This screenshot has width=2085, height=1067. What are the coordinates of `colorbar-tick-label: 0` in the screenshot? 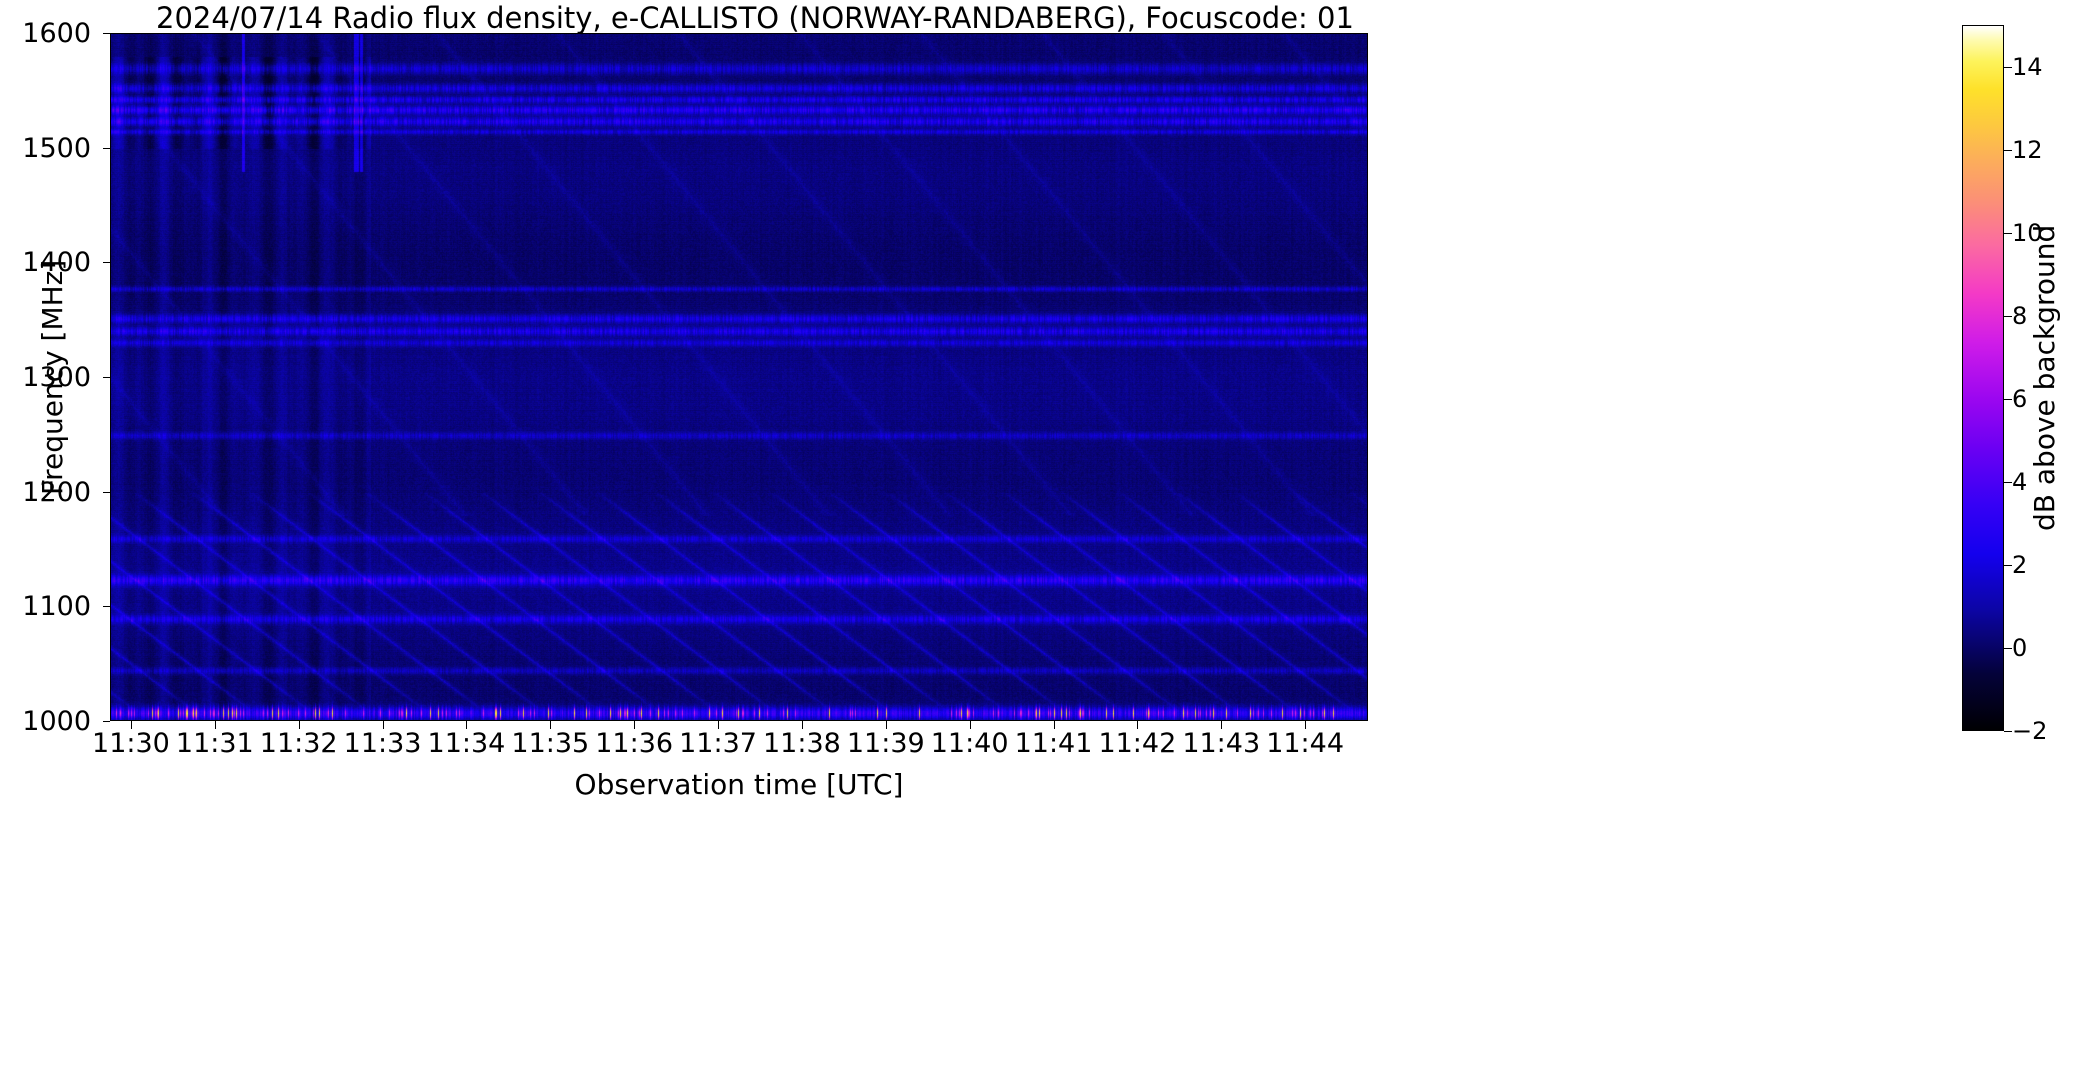 It's located at (2020, 647).